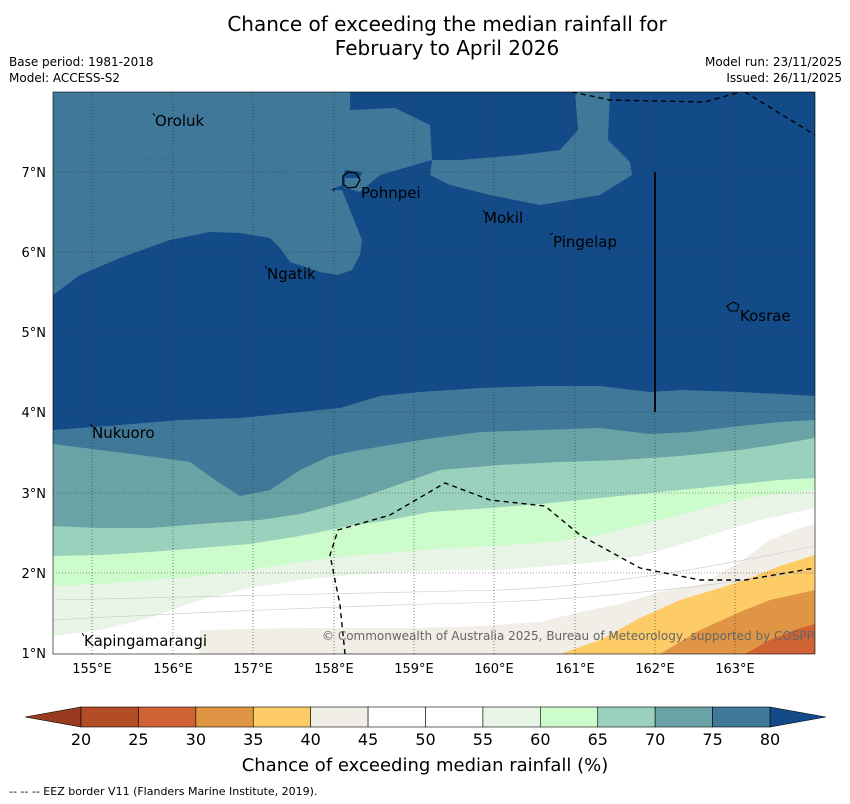 This screenshot has height=804, width=850. Describe the element at coordinates (65, 78) in the screenshot. I see `model-name: Model: ACCESS-S2` at that location.